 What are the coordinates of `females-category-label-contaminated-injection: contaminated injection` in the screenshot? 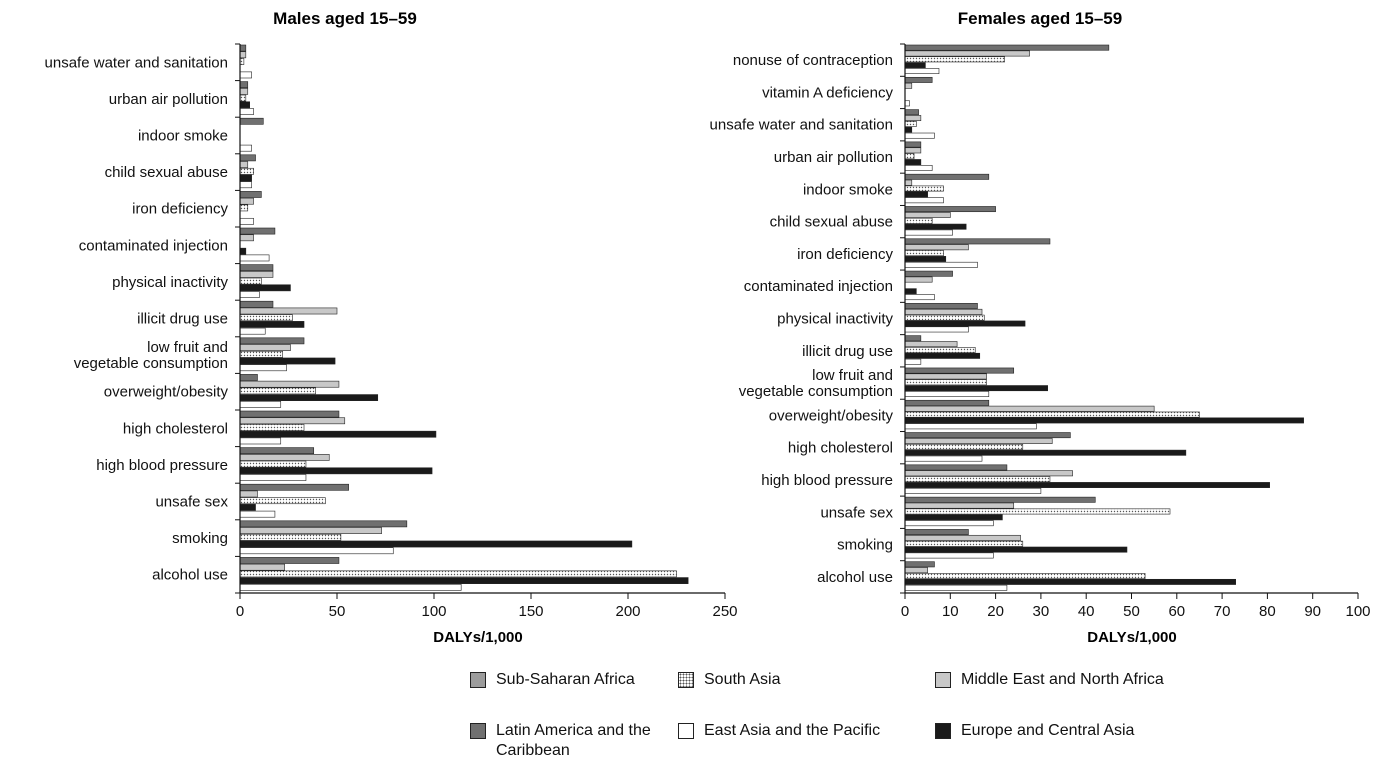 It's located at (818, 286).